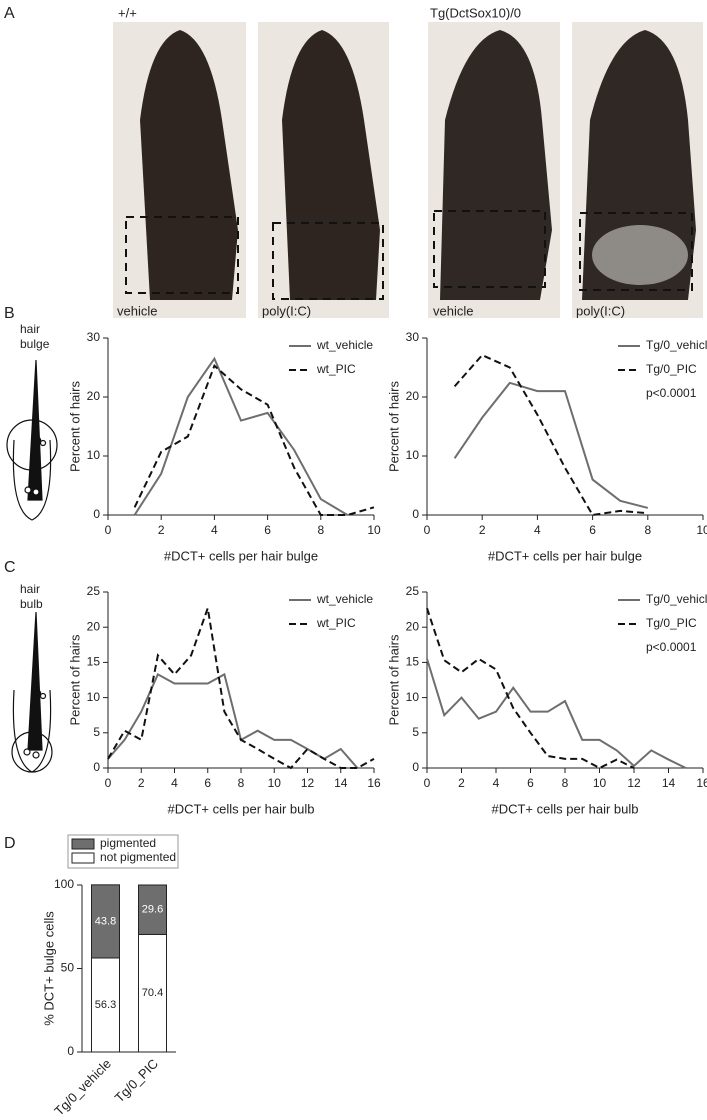  I want to click on legend-label: not pigmented, so click(138, 857).